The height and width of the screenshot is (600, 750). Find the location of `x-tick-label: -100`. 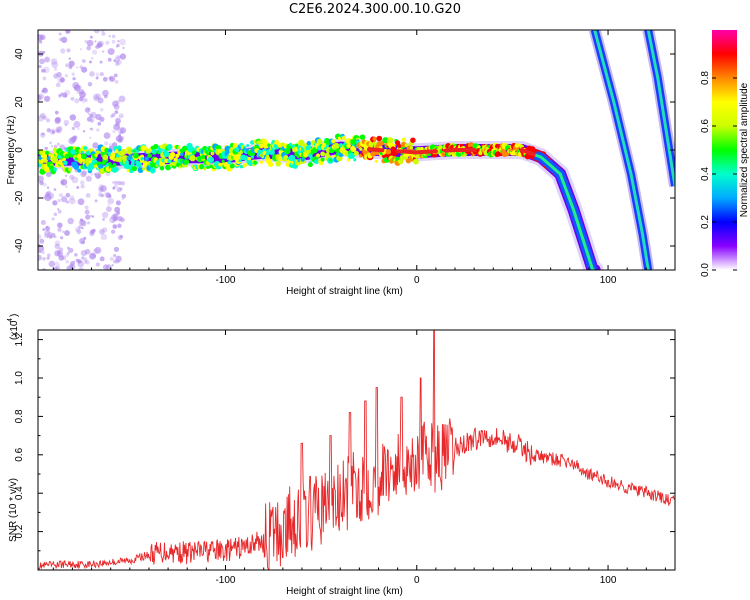

x-tick-label: -100 is located at coordinates (225, 580).